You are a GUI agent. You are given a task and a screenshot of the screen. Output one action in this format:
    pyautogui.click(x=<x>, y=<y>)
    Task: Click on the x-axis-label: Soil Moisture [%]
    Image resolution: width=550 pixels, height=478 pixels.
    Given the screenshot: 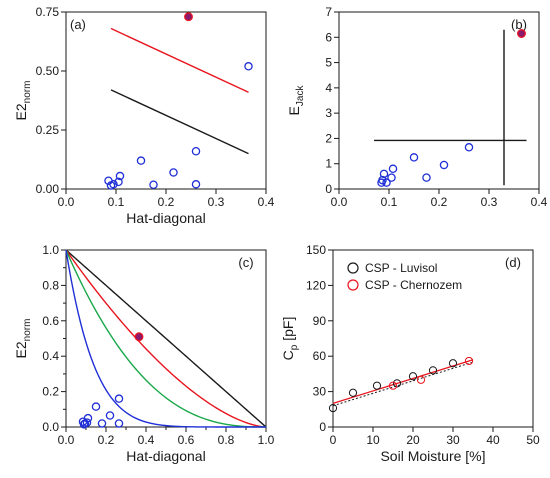 What is the action you would take?
    pyautogui.click(x=432, y=456)
    